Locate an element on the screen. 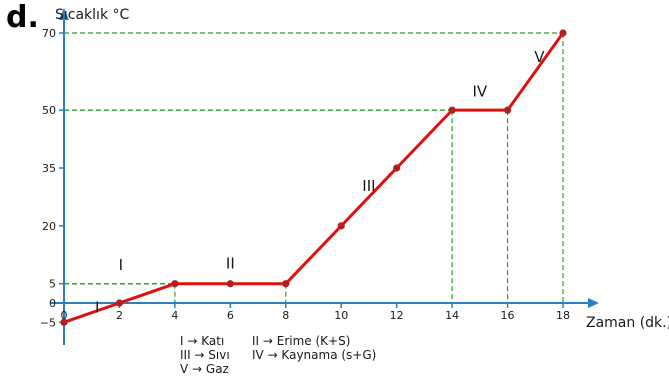  x-tick-label: 12 is located at coordinates (397, 315).